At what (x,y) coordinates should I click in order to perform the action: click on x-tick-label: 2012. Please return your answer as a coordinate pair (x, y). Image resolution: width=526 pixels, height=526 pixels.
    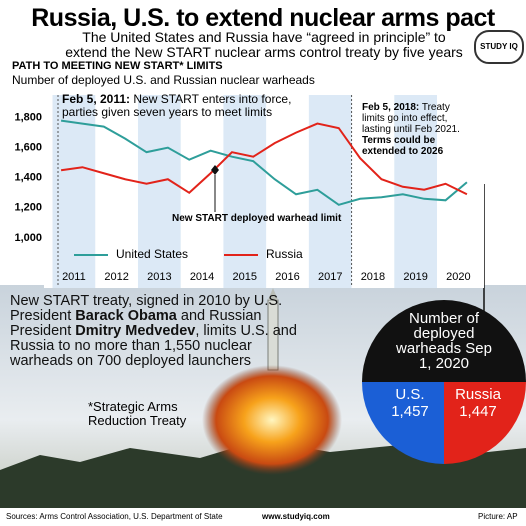
    Looking at the image, I should click on (116, 277).